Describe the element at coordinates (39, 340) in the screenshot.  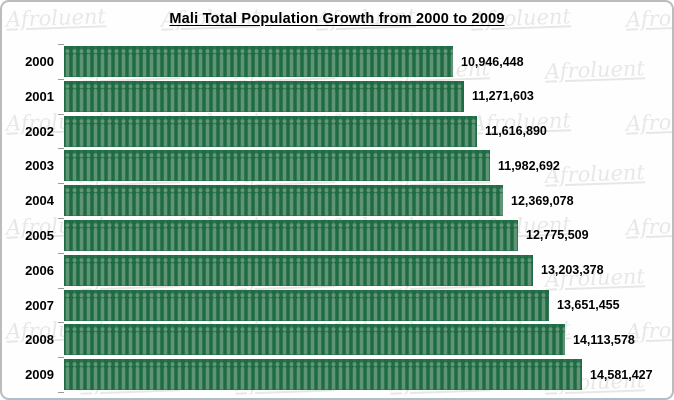
I see `category-label: 2008` at that location.